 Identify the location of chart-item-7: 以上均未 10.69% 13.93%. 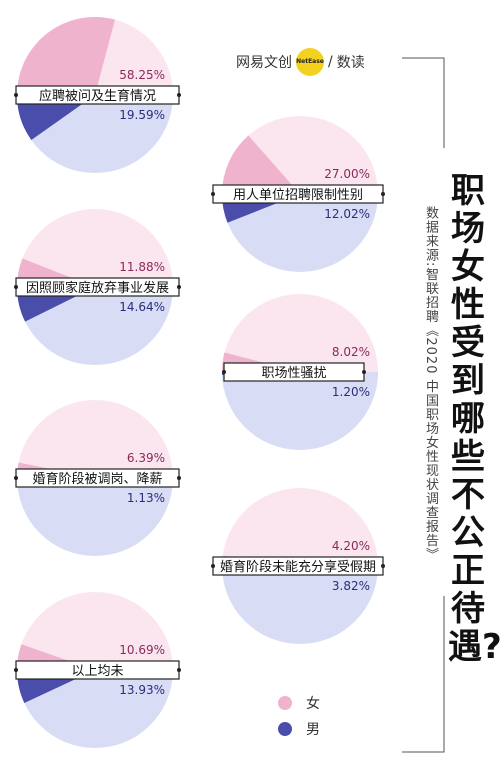
(97, 670).